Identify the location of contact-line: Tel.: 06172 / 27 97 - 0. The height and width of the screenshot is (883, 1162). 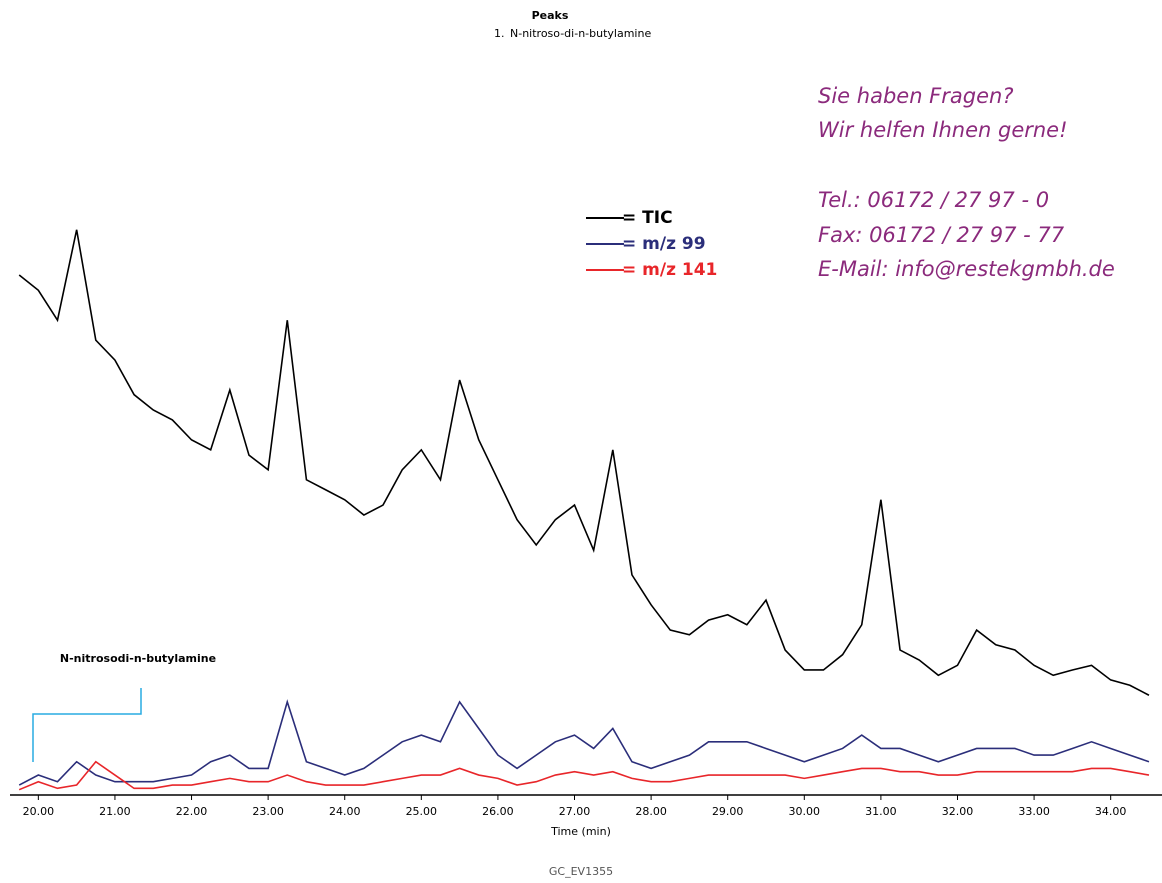
(933, 200).